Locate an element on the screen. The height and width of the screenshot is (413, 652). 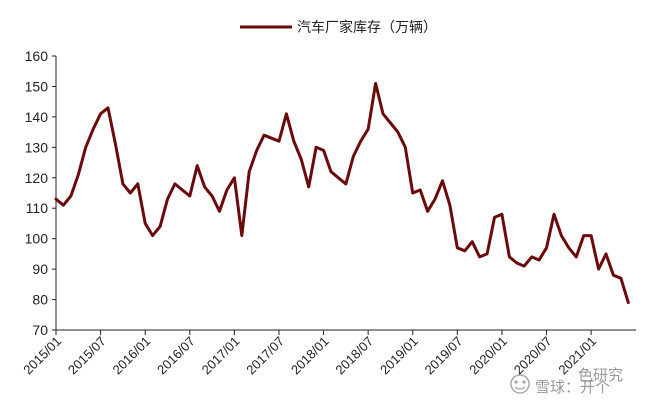
y-tick-label: 130 is located at coordinates (37, 147).